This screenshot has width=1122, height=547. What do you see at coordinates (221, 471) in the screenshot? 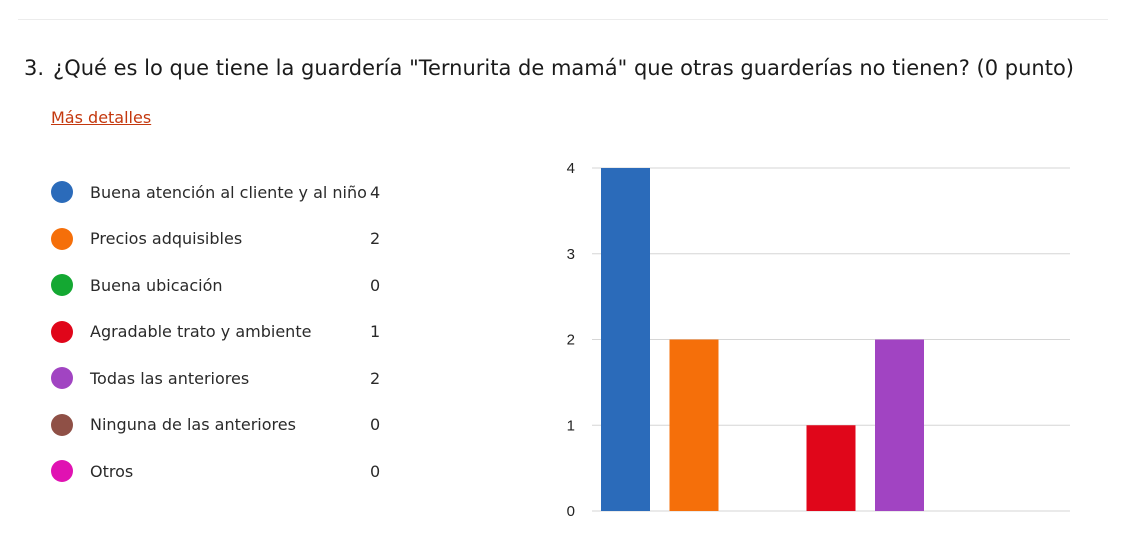
I see `legend-item: Otros 0` at bounding box center [221, 471].